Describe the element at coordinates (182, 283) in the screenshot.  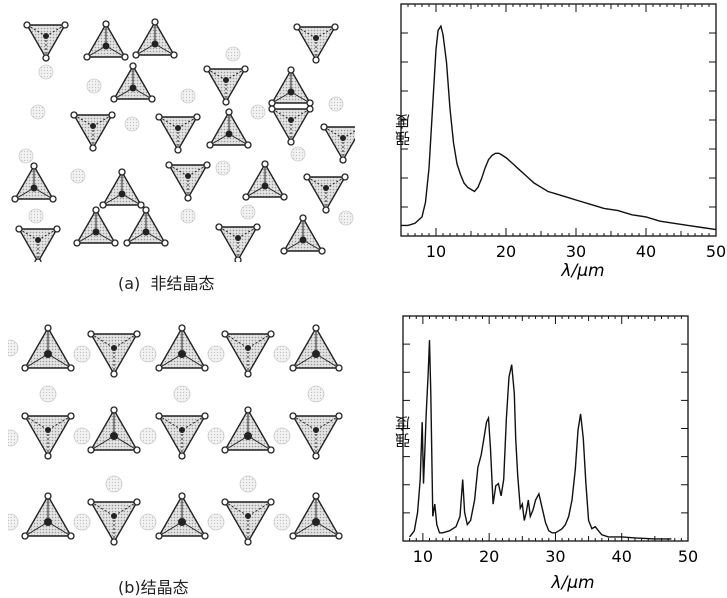
I see `caption-a-text: 非结晶态` at that location.